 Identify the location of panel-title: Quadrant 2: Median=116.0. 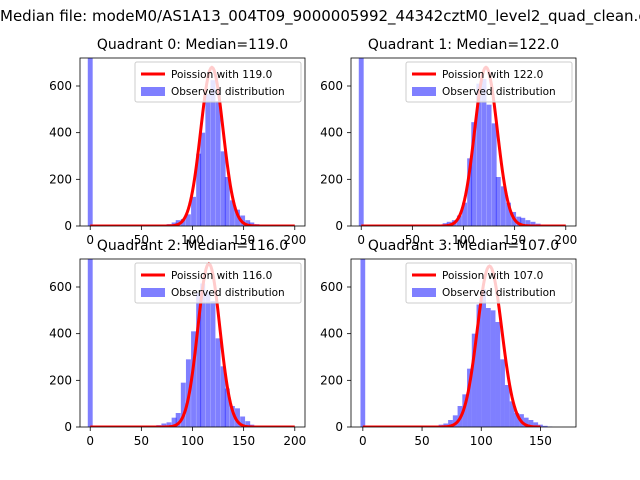
(192, 246).